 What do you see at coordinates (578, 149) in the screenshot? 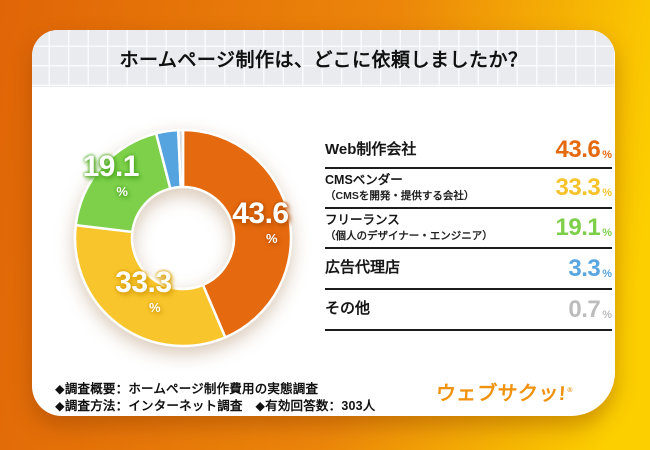
I see `legend-value-number: 43.6` at bounding box center [578, 149].